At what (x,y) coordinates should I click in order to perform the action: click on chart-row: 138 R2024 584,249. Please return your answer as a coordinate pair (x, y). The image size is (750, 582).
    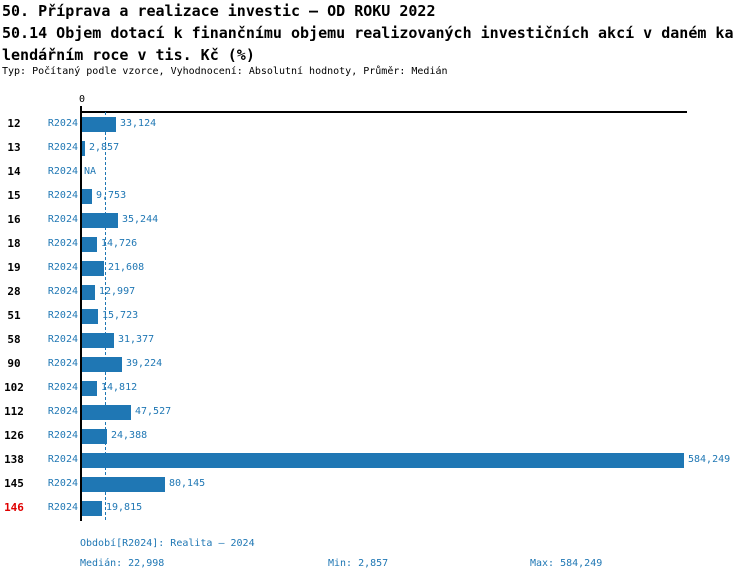
    Looking at the image, I should click on (375, 460).